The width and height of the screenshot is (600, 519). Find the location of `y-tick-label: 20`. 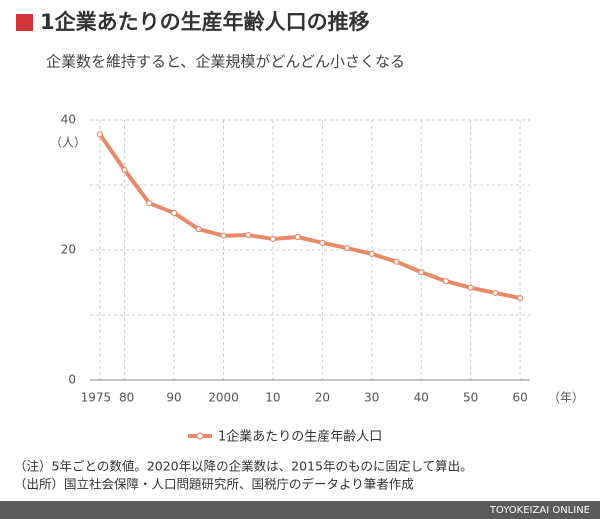

y-tick-label: 20 is located at coordinates (68, 250).